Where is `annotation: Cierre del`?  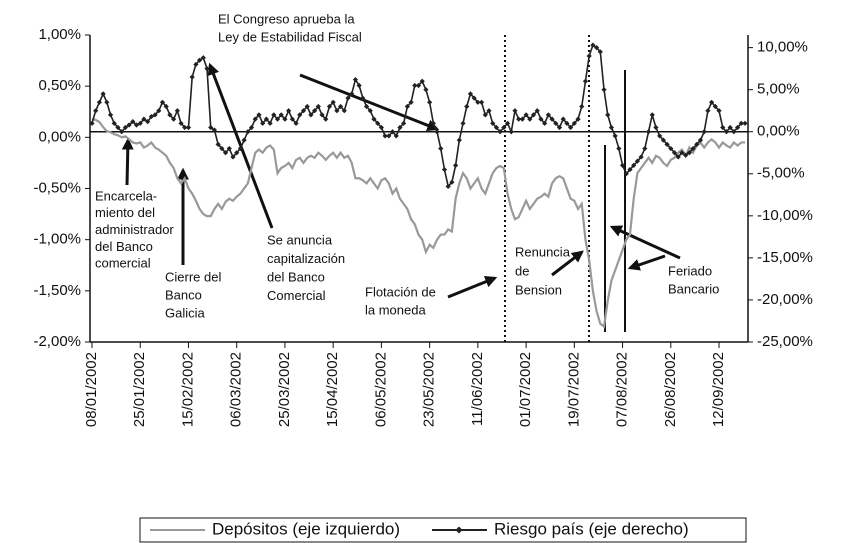 annotation: Cierre del is located at coordinates (193, 276).